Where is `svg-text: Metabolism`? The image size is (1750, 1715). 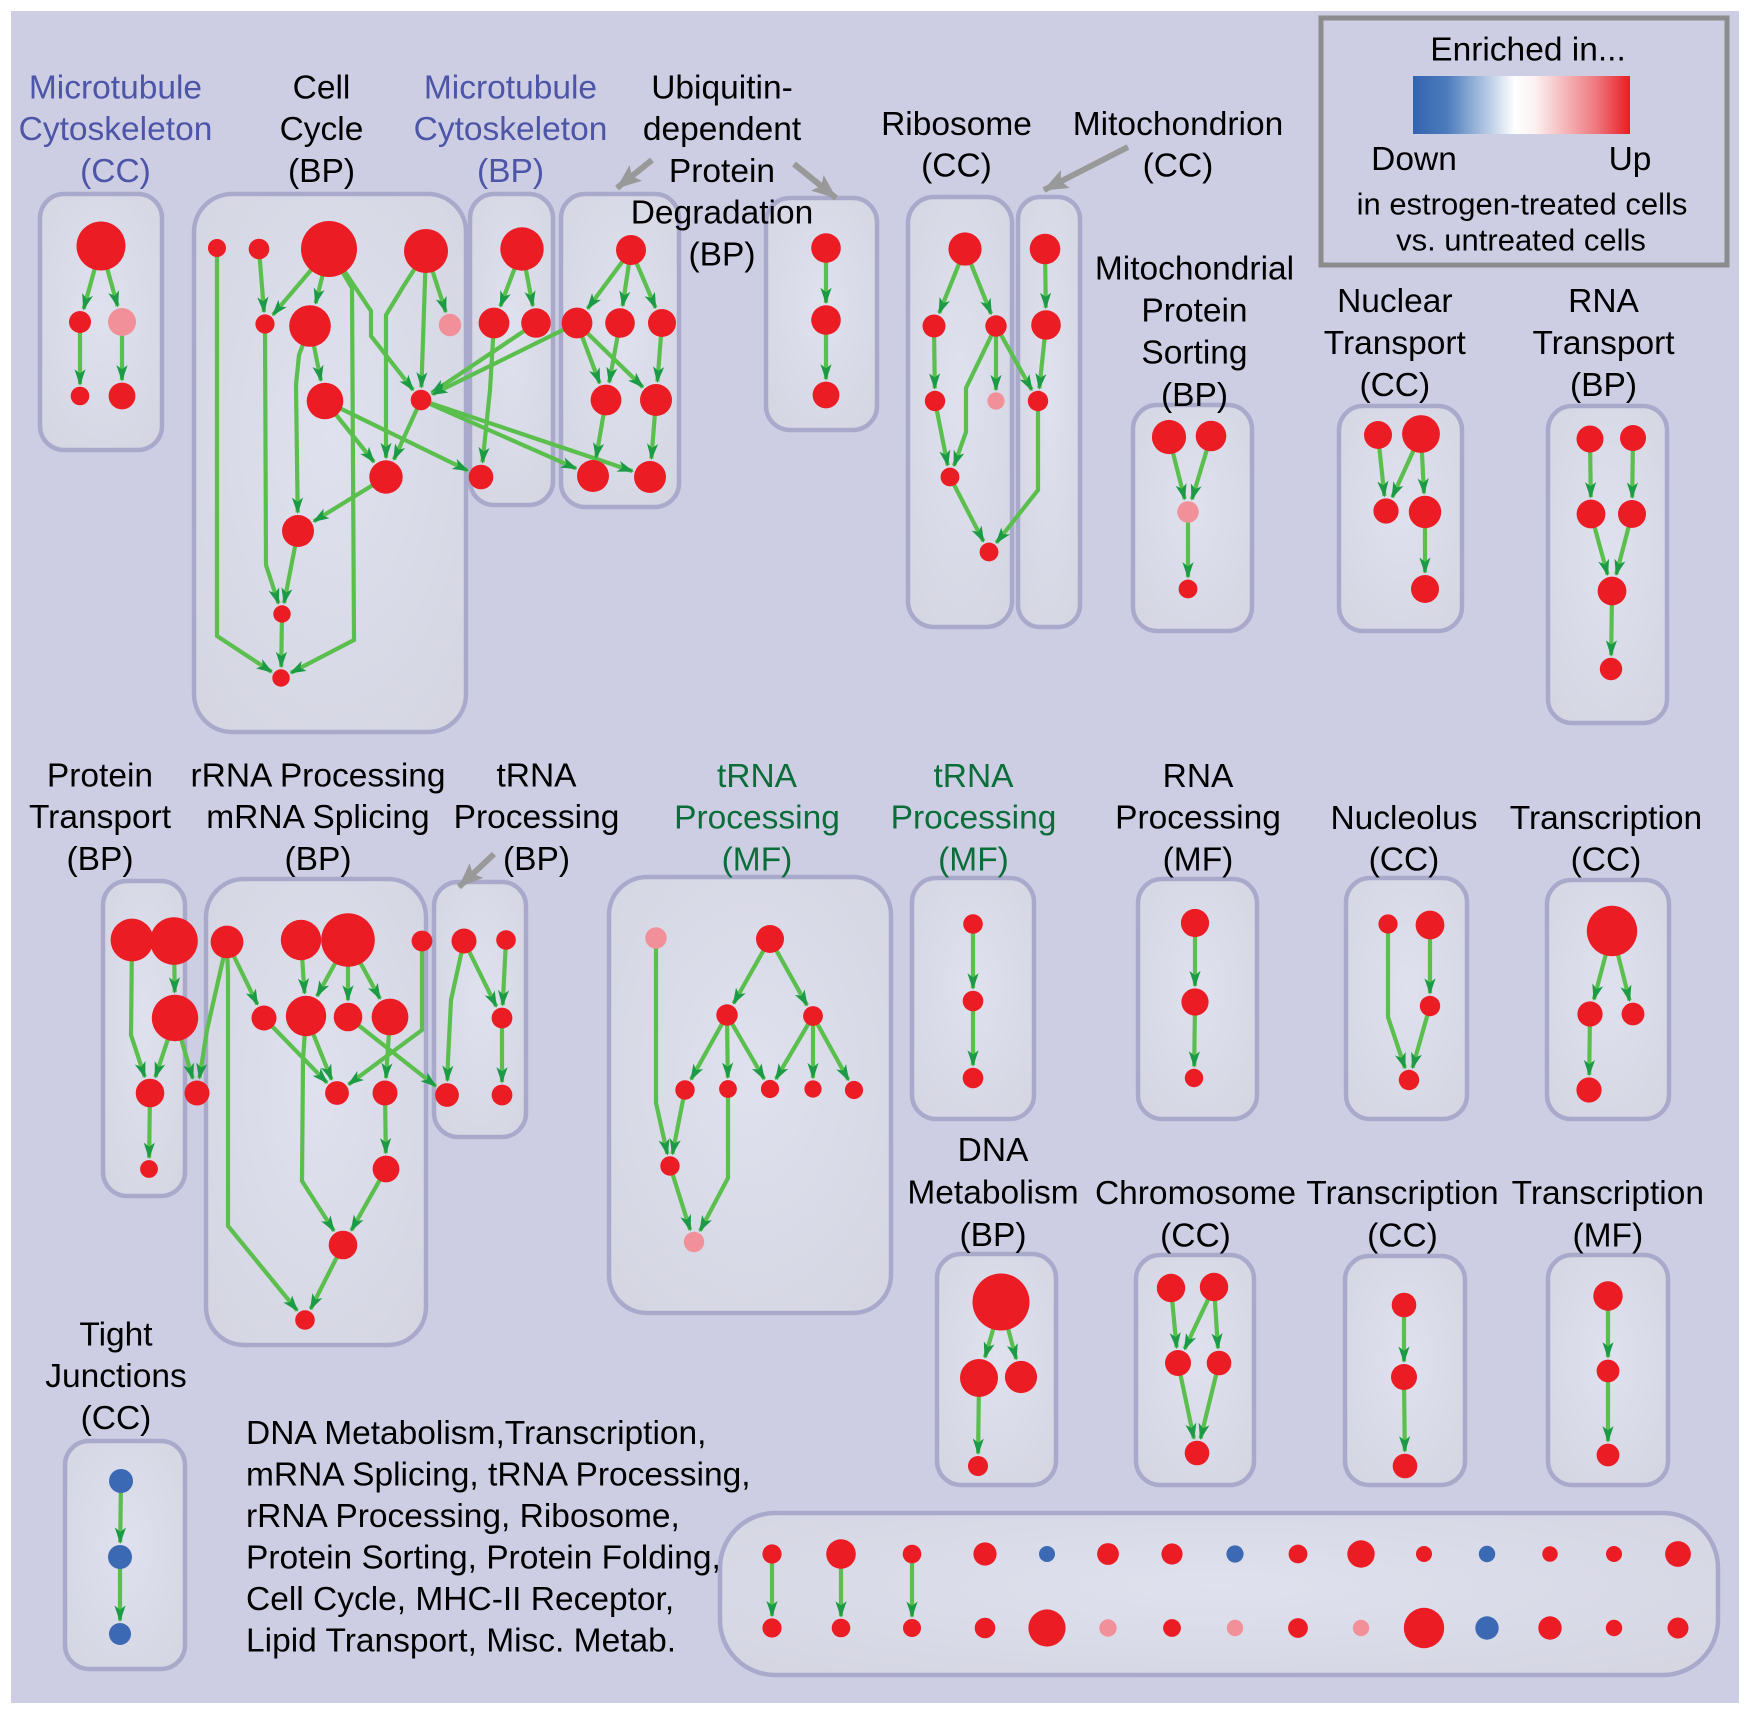
svg-text: Metabolism is located at coordinates (992, 1193).